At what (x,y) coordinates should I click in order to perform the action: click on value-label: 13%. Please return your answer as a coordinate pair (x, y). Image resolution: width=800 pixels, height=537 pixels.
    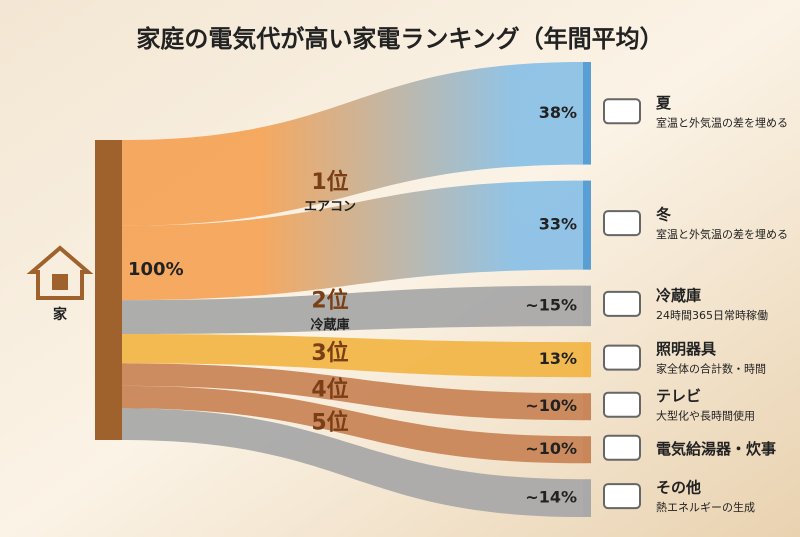
    Looking at the image, I should click on (558, 358).